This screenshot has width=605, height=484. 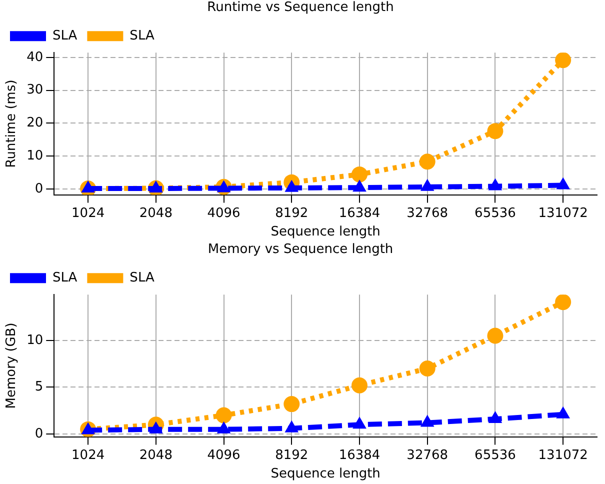 I want to click on chart-title: Runtime vs Sequence length, so click(x=300, y=8).